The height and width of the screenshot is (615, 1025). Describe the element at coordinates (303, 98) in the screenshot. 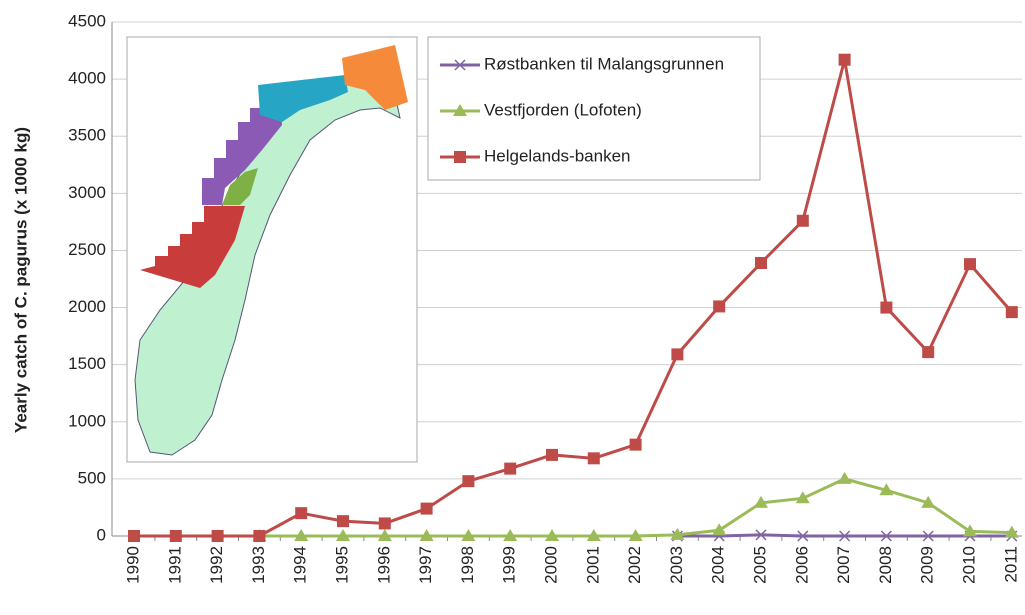

I see `region-north` at that location.